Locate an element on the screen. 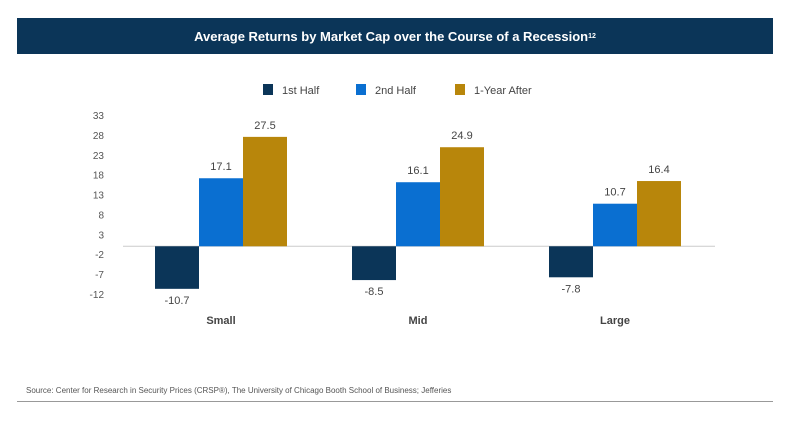  data-label: 16.4 is located at coordinates (658, 170).